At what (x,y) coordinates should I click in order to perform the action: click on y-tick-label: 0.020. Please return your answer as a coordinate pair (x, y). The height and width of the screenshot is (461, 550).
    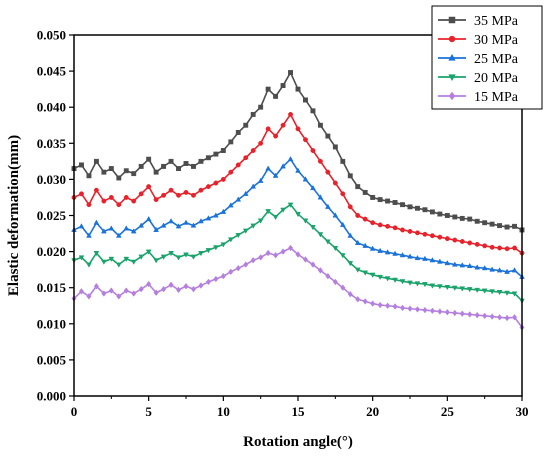
    Looking at the image, I should click on (51, 251).